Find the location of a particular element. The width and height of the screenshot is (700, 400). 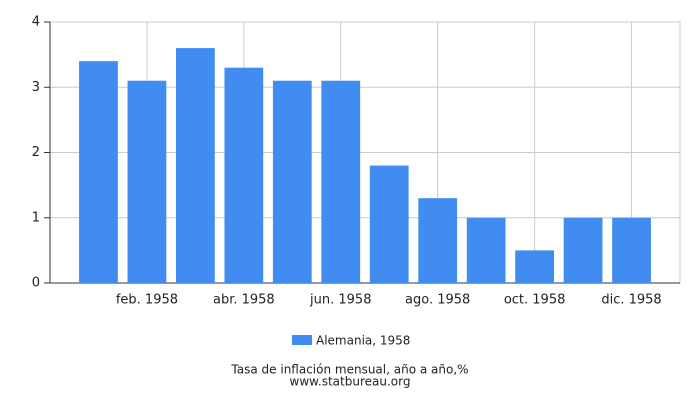

x-tick-label: dic. 1958 is located at coordinates (631, 300).